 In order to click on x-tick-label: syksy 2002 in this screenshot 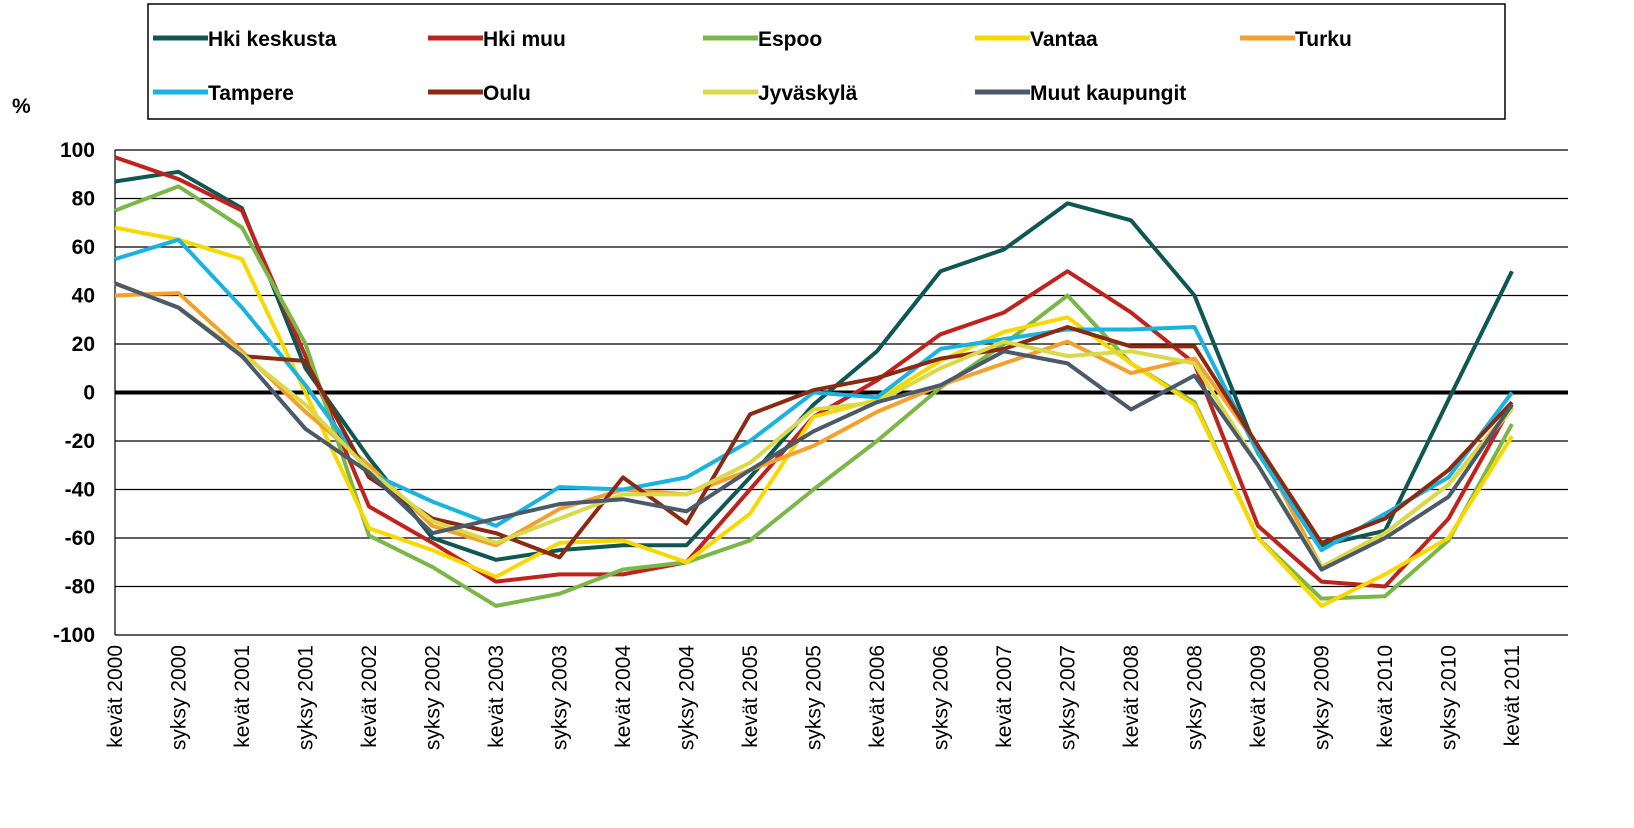, I will do `click(433, 697)`.